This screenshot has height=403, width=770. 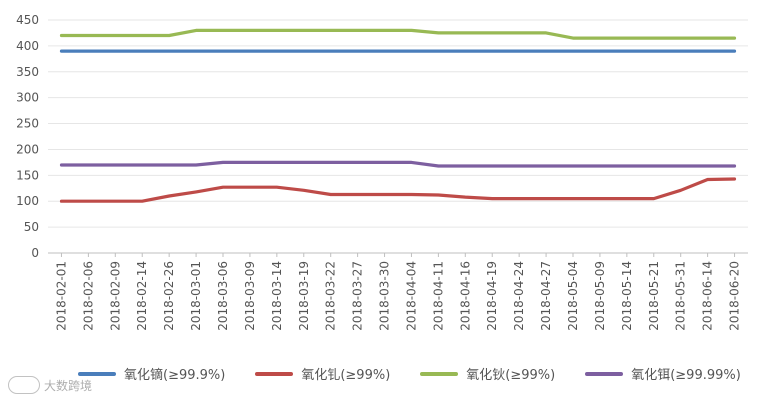 I want to click on legend-item-gd: 氧化钆(≥99%), so click(x=322, y=373).